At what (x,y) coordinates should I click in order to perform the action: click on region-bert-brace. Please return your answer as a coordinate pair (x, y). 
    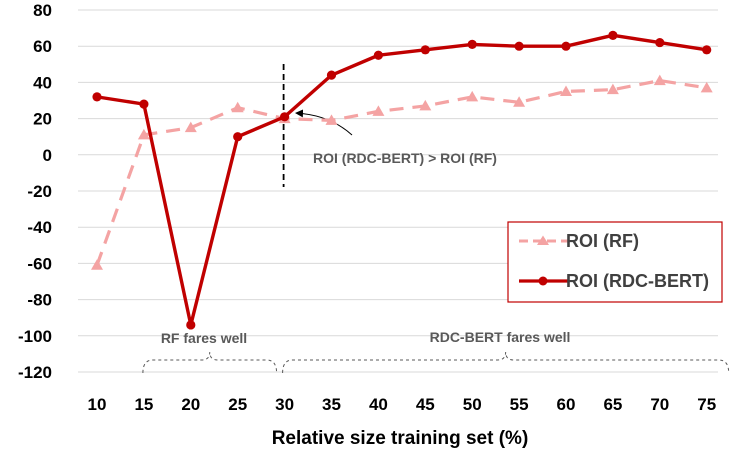
    Looking at the image, I should click on (506, 362).